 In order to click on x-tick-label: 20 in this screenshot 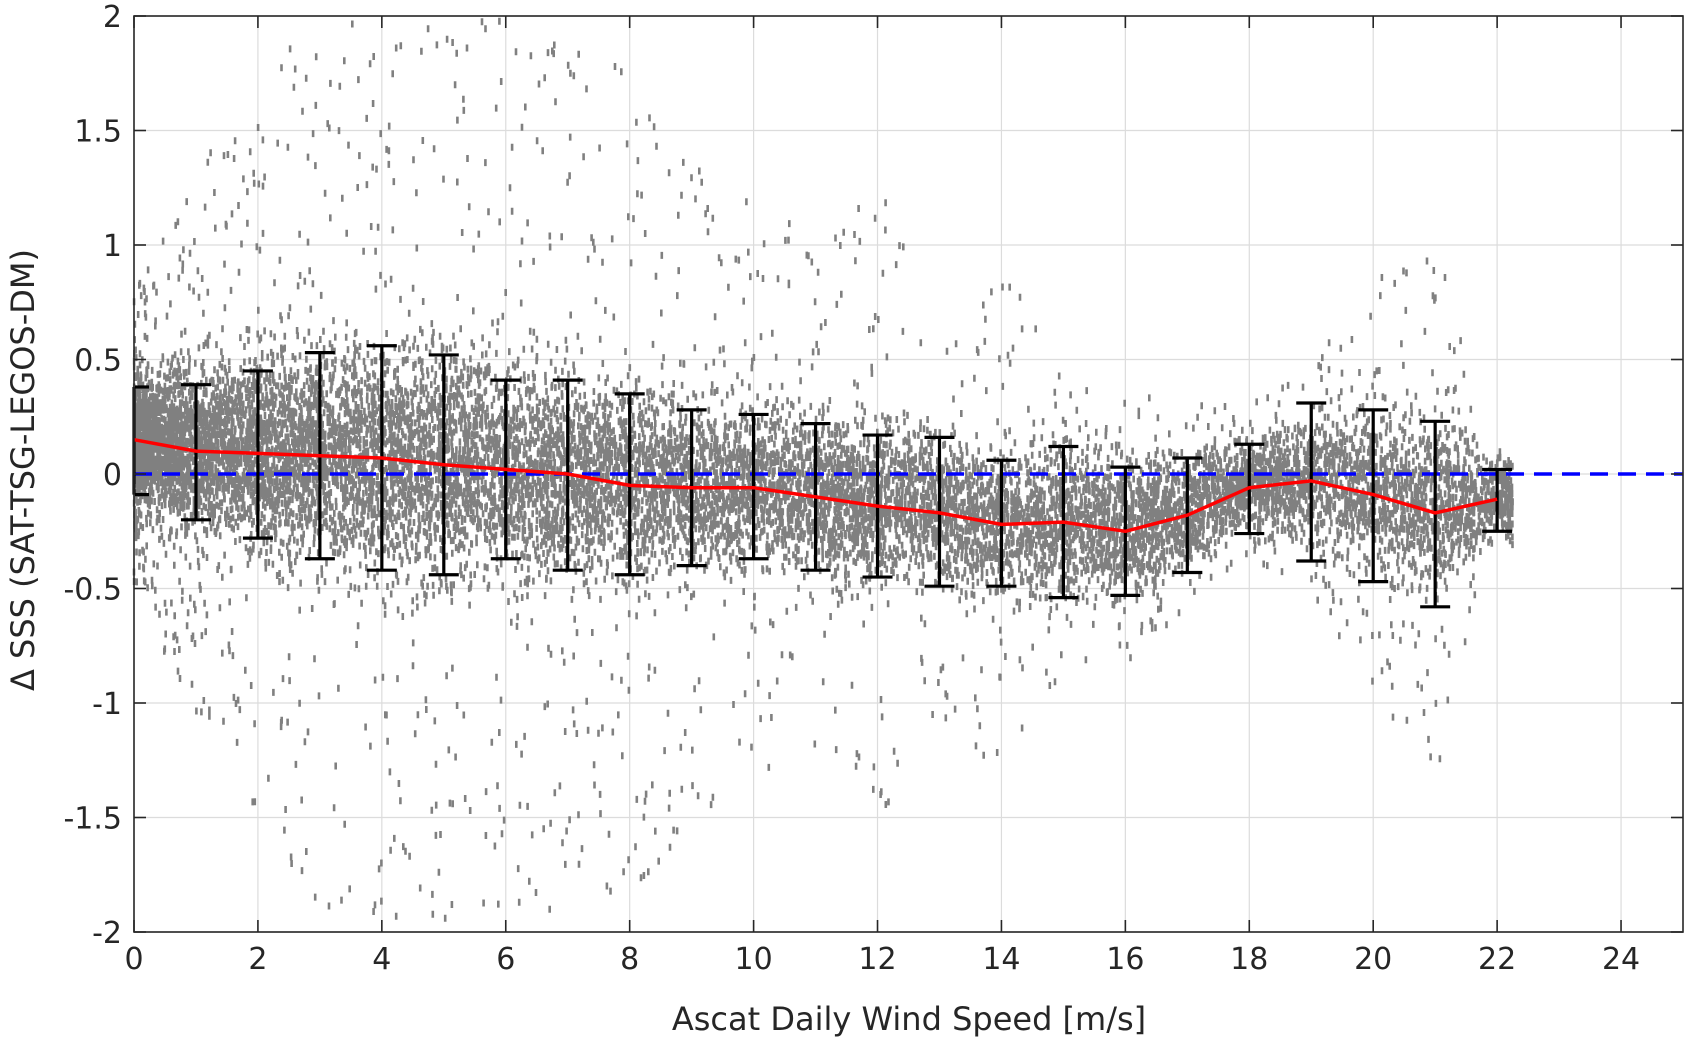, I will do `click(1373, 959)`.